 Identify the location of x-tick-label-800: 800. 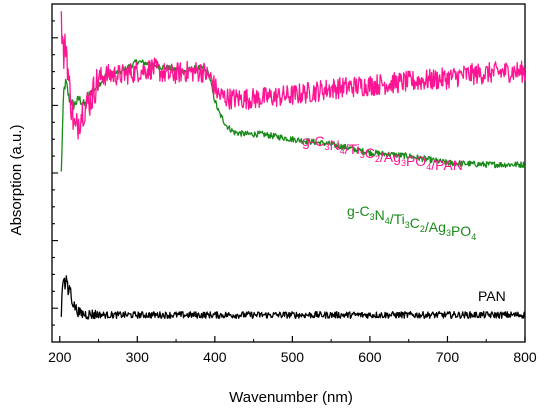
(525, 357).